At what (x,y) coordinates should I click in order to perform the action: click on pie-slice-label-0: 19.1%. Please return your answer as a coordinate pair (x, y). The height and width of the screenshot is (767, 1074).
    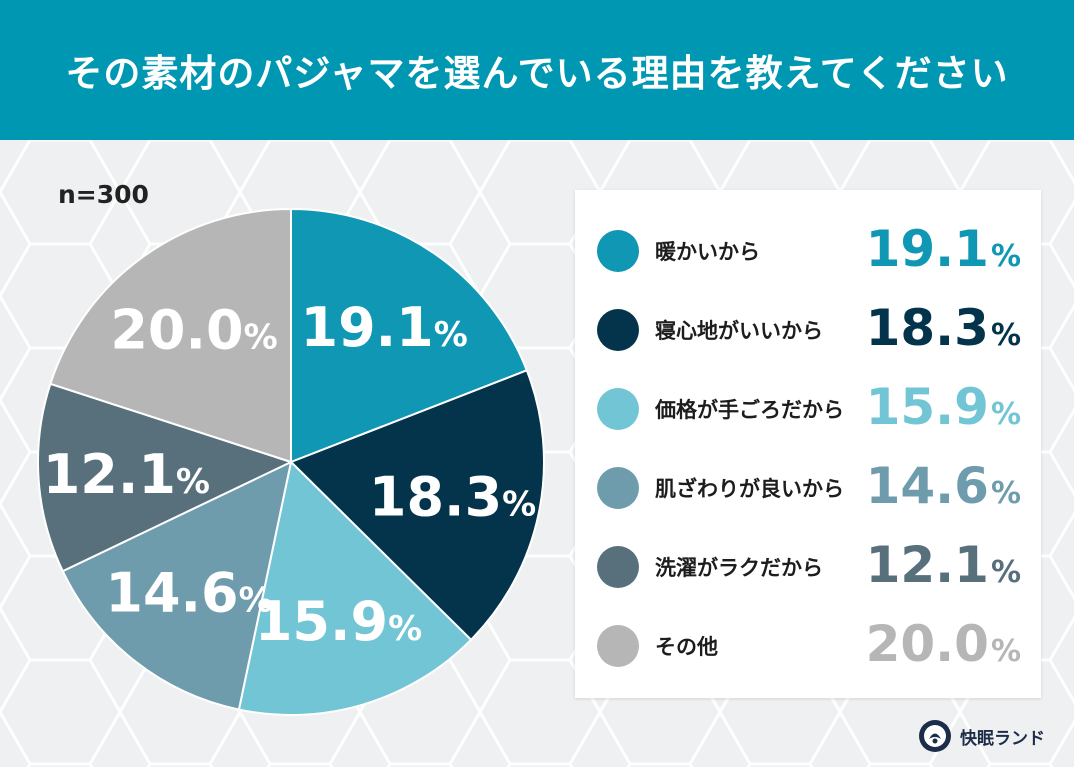
    Looking at the image, I should click on (384, 327).